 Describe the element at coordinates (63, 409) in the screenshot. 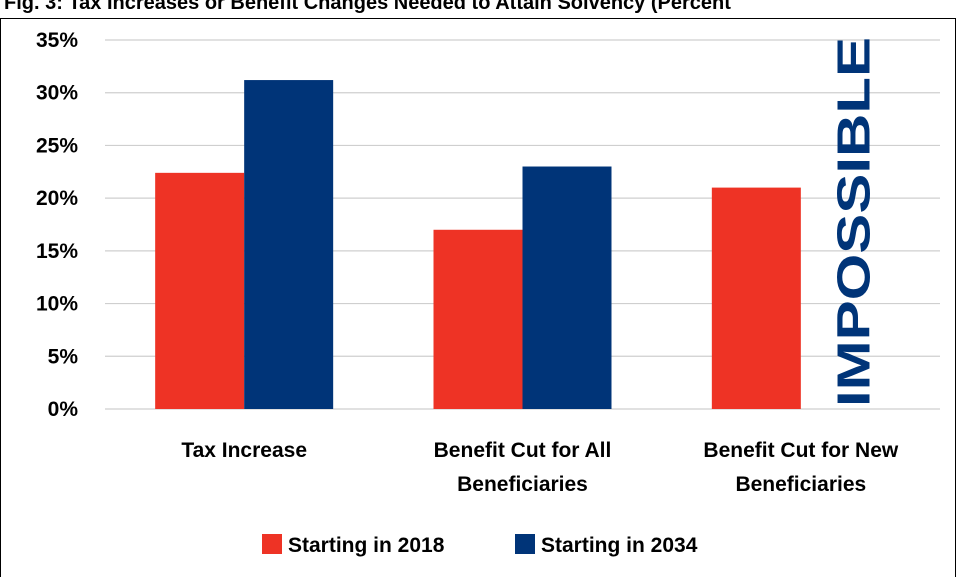

I see `y-tick-label: 0%` at that location.